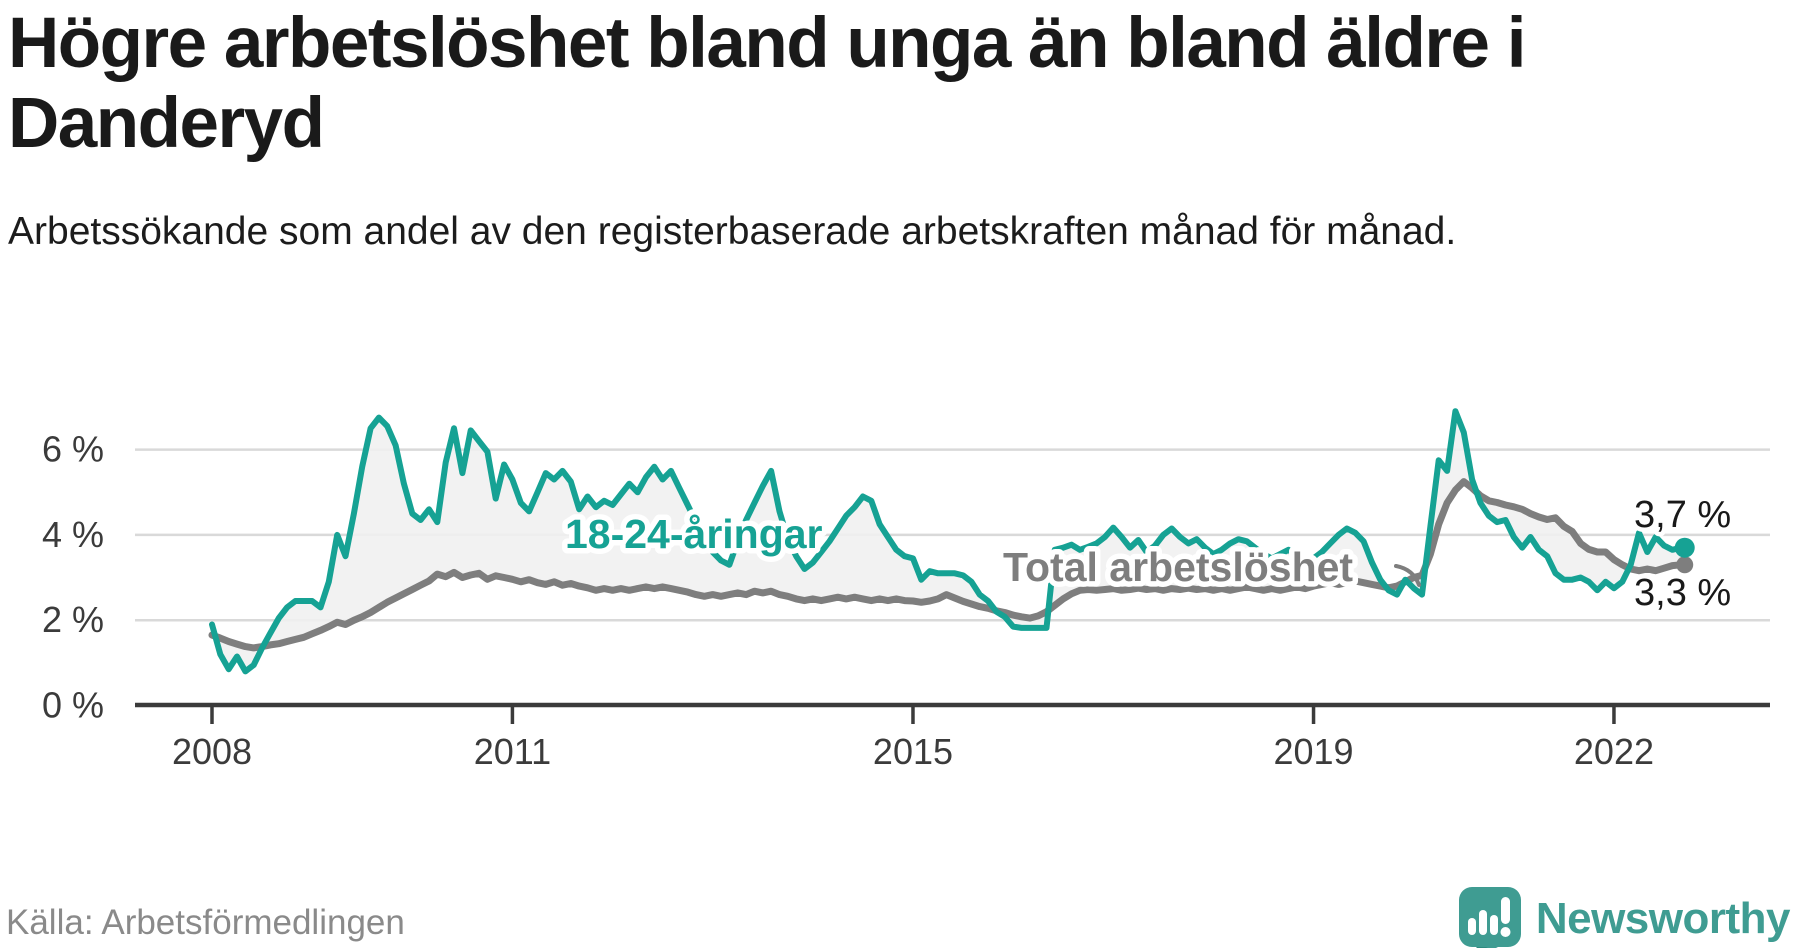 This screenshot has height=948, width=1800. I want to click on x-tick-label-2015: 2015, so click(913, 751).